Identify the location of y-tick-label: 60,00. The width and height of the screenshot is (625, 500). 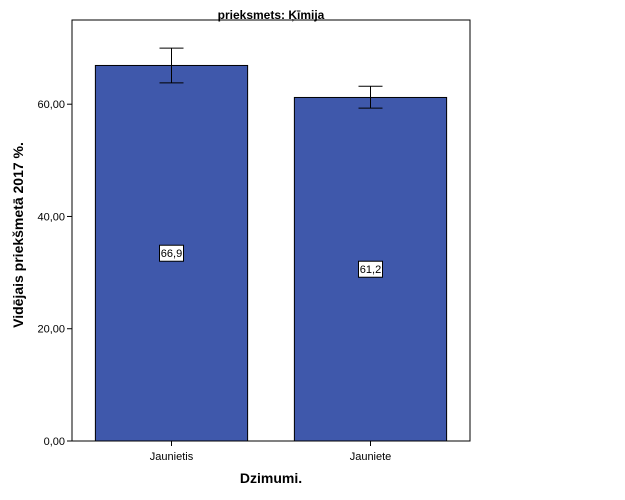
(51, 105).